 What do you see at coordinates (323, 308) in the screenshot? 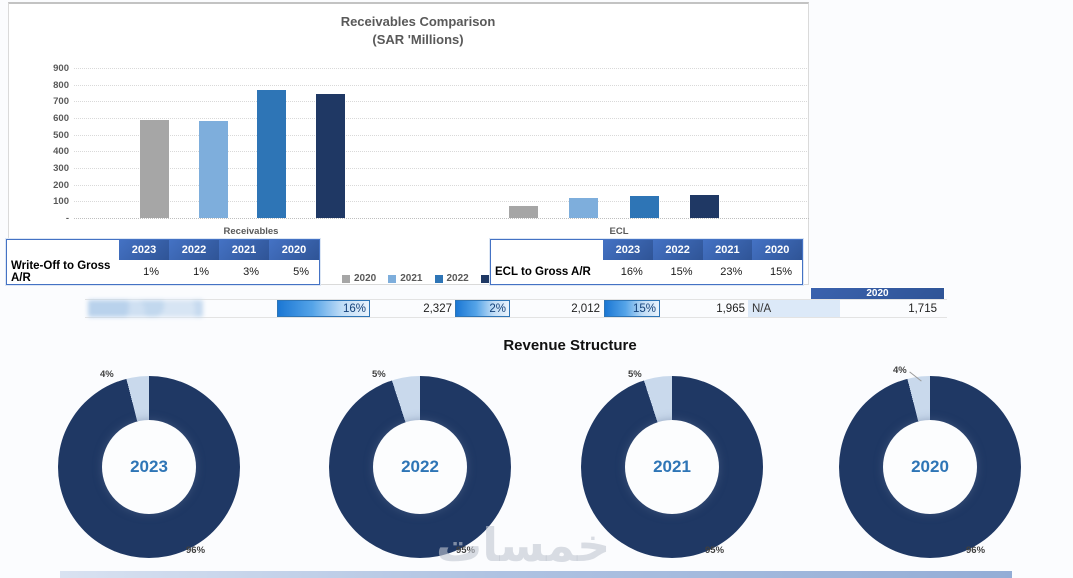
I see `metric-cell-databar-1: 16%` at bounding box center [323, 308].